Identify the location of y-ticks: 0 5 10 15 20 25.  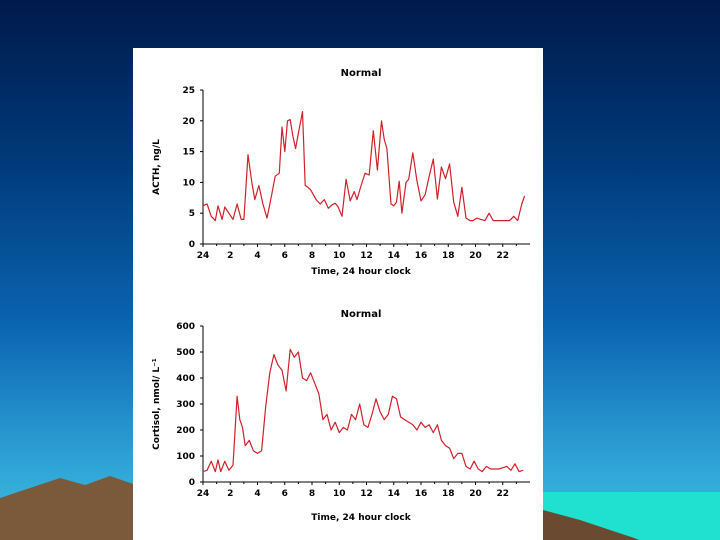
(192, 168).